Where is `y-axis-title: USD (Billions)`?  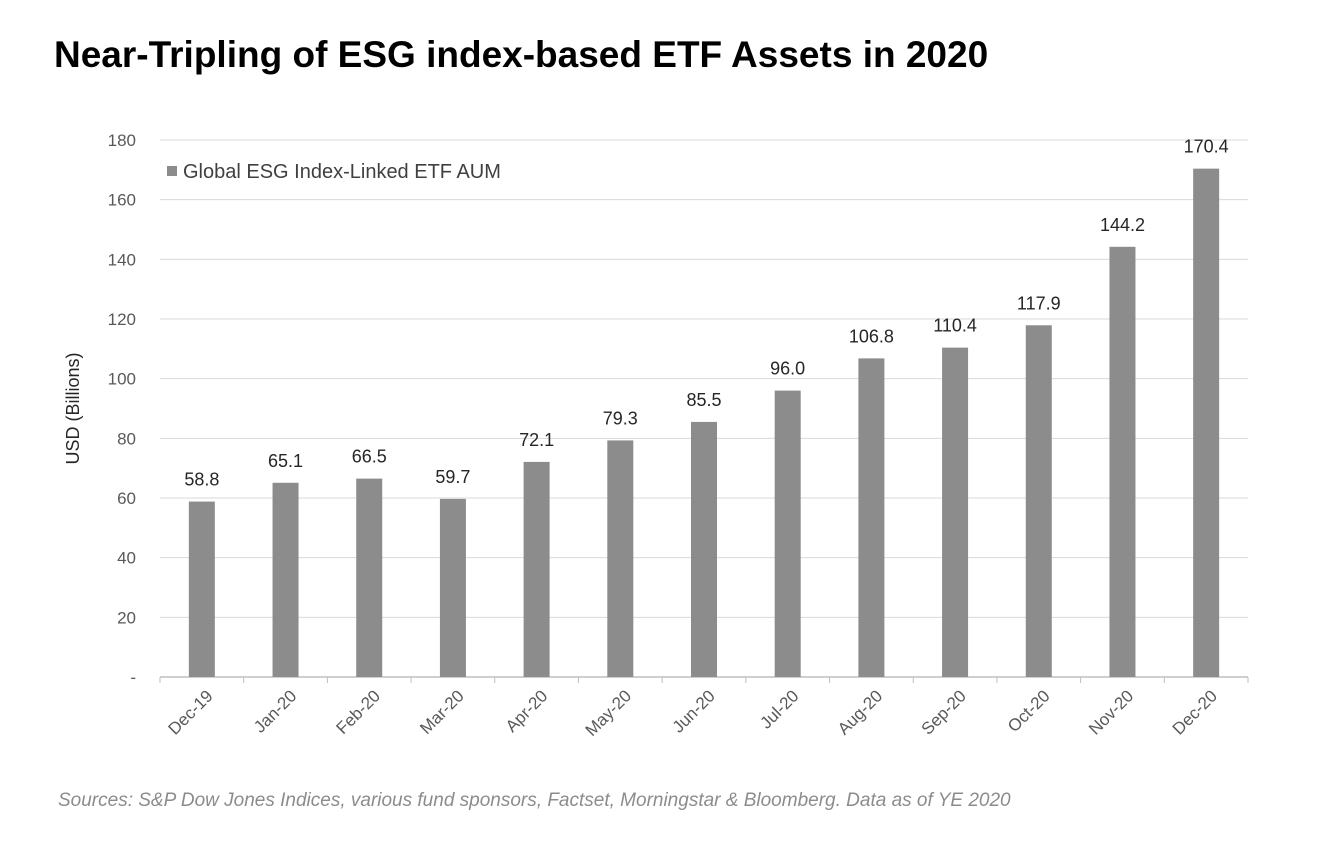 y-axis-title: USD (Billions) is located at coordinates (73, 408).